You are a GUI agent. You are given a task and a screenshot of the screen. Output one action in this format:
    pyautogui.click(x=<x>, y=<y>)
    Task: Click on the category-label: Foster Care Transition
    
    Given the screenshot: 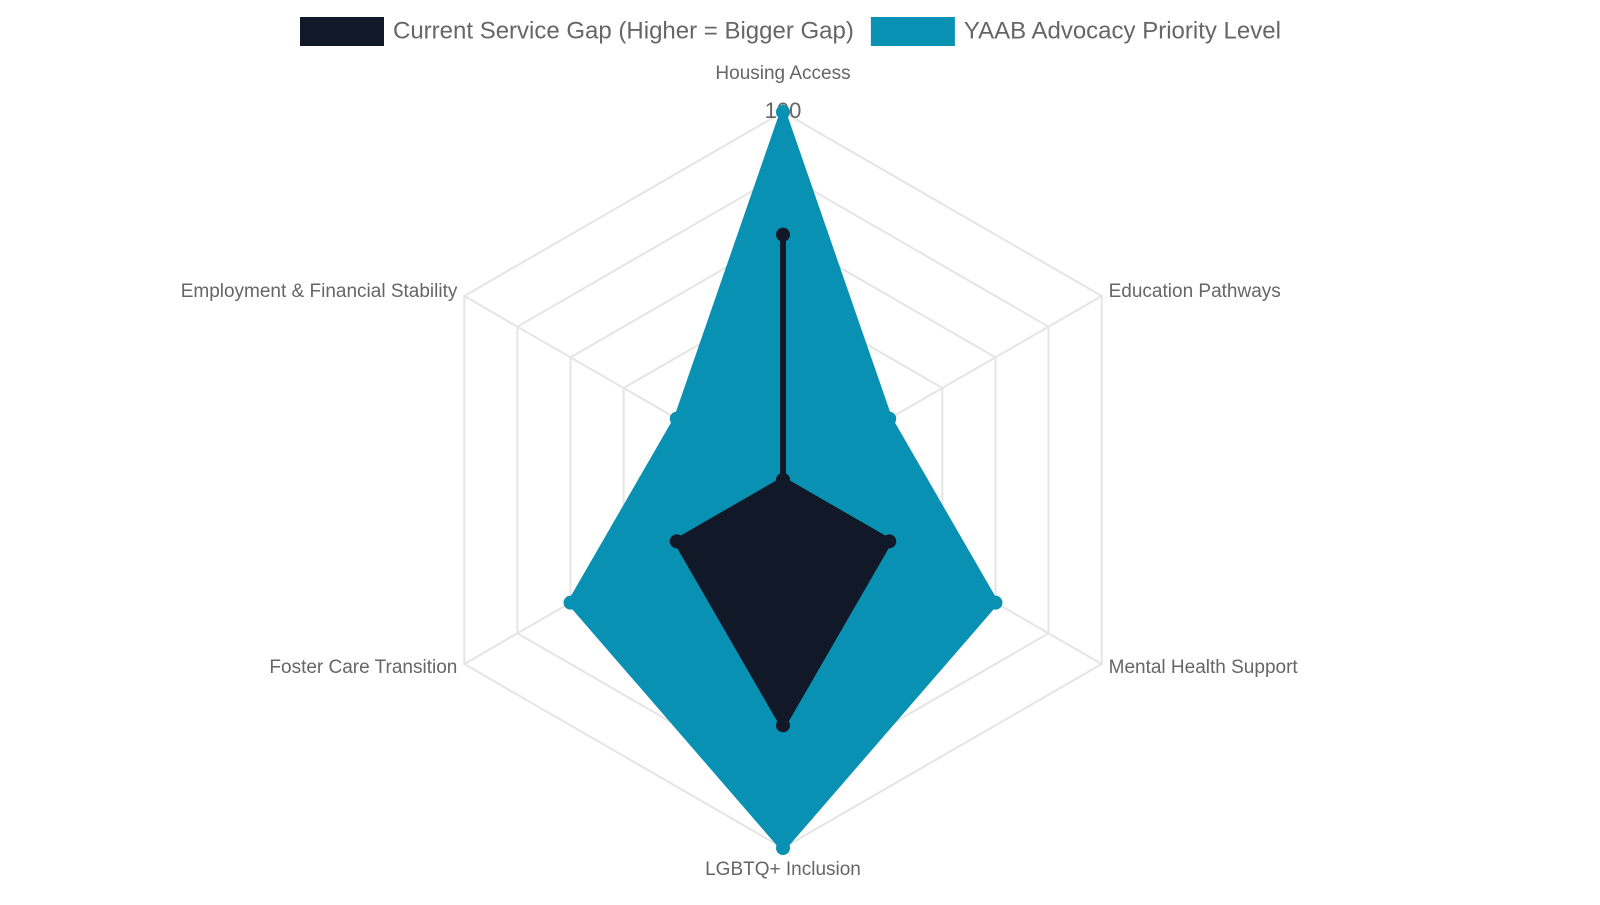 What is the action you would take?
    pyautogui.click(x=363, y=667)
    